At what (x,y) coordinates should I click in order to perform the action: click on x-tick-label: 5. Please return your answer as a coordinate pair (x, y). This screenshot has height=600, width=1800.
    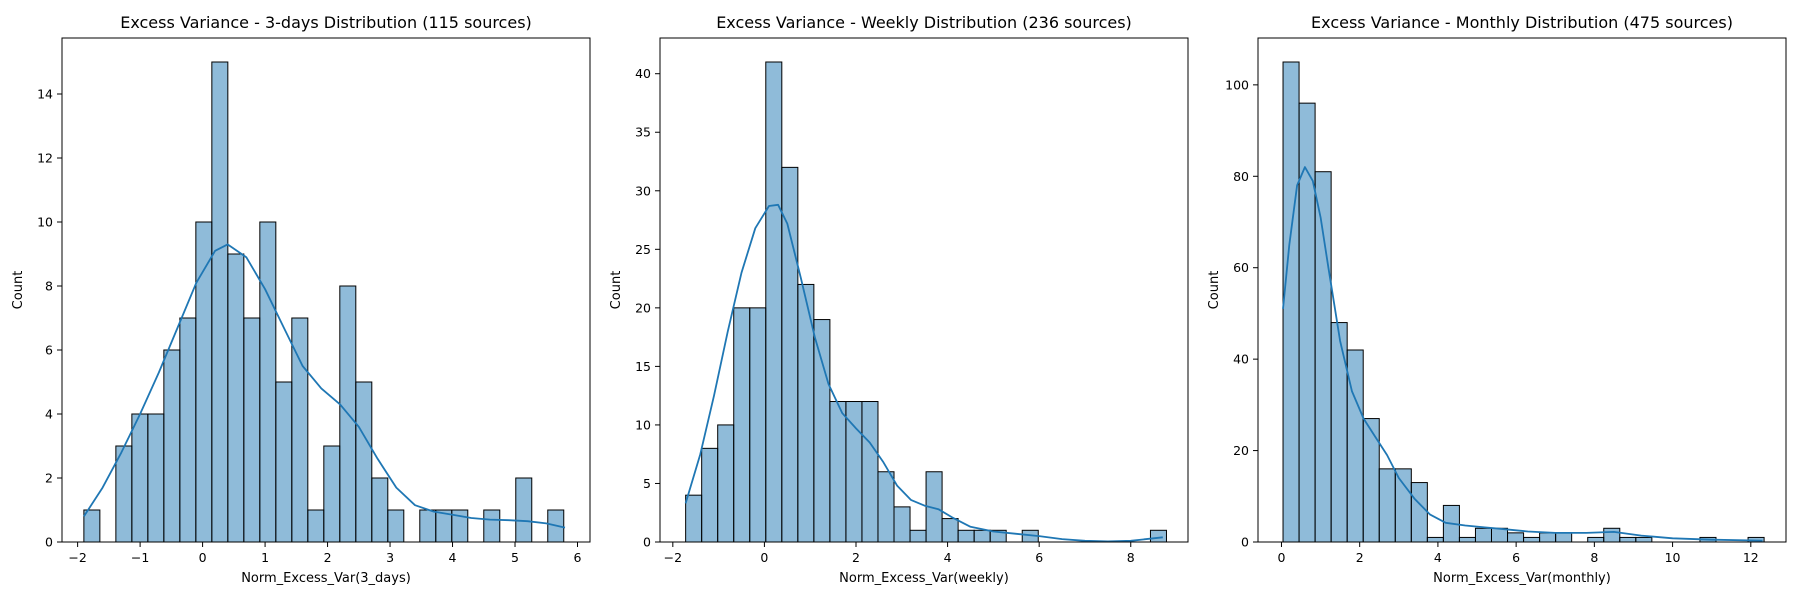
    Looking at the image, I should click on (515, 557).